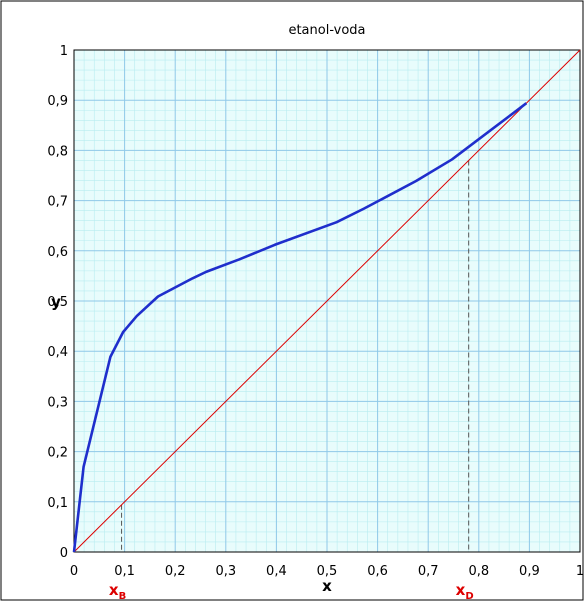 This screenshot has height=601, width=584. I want to click on y-tick-label: 0,8, so click(57, 151).